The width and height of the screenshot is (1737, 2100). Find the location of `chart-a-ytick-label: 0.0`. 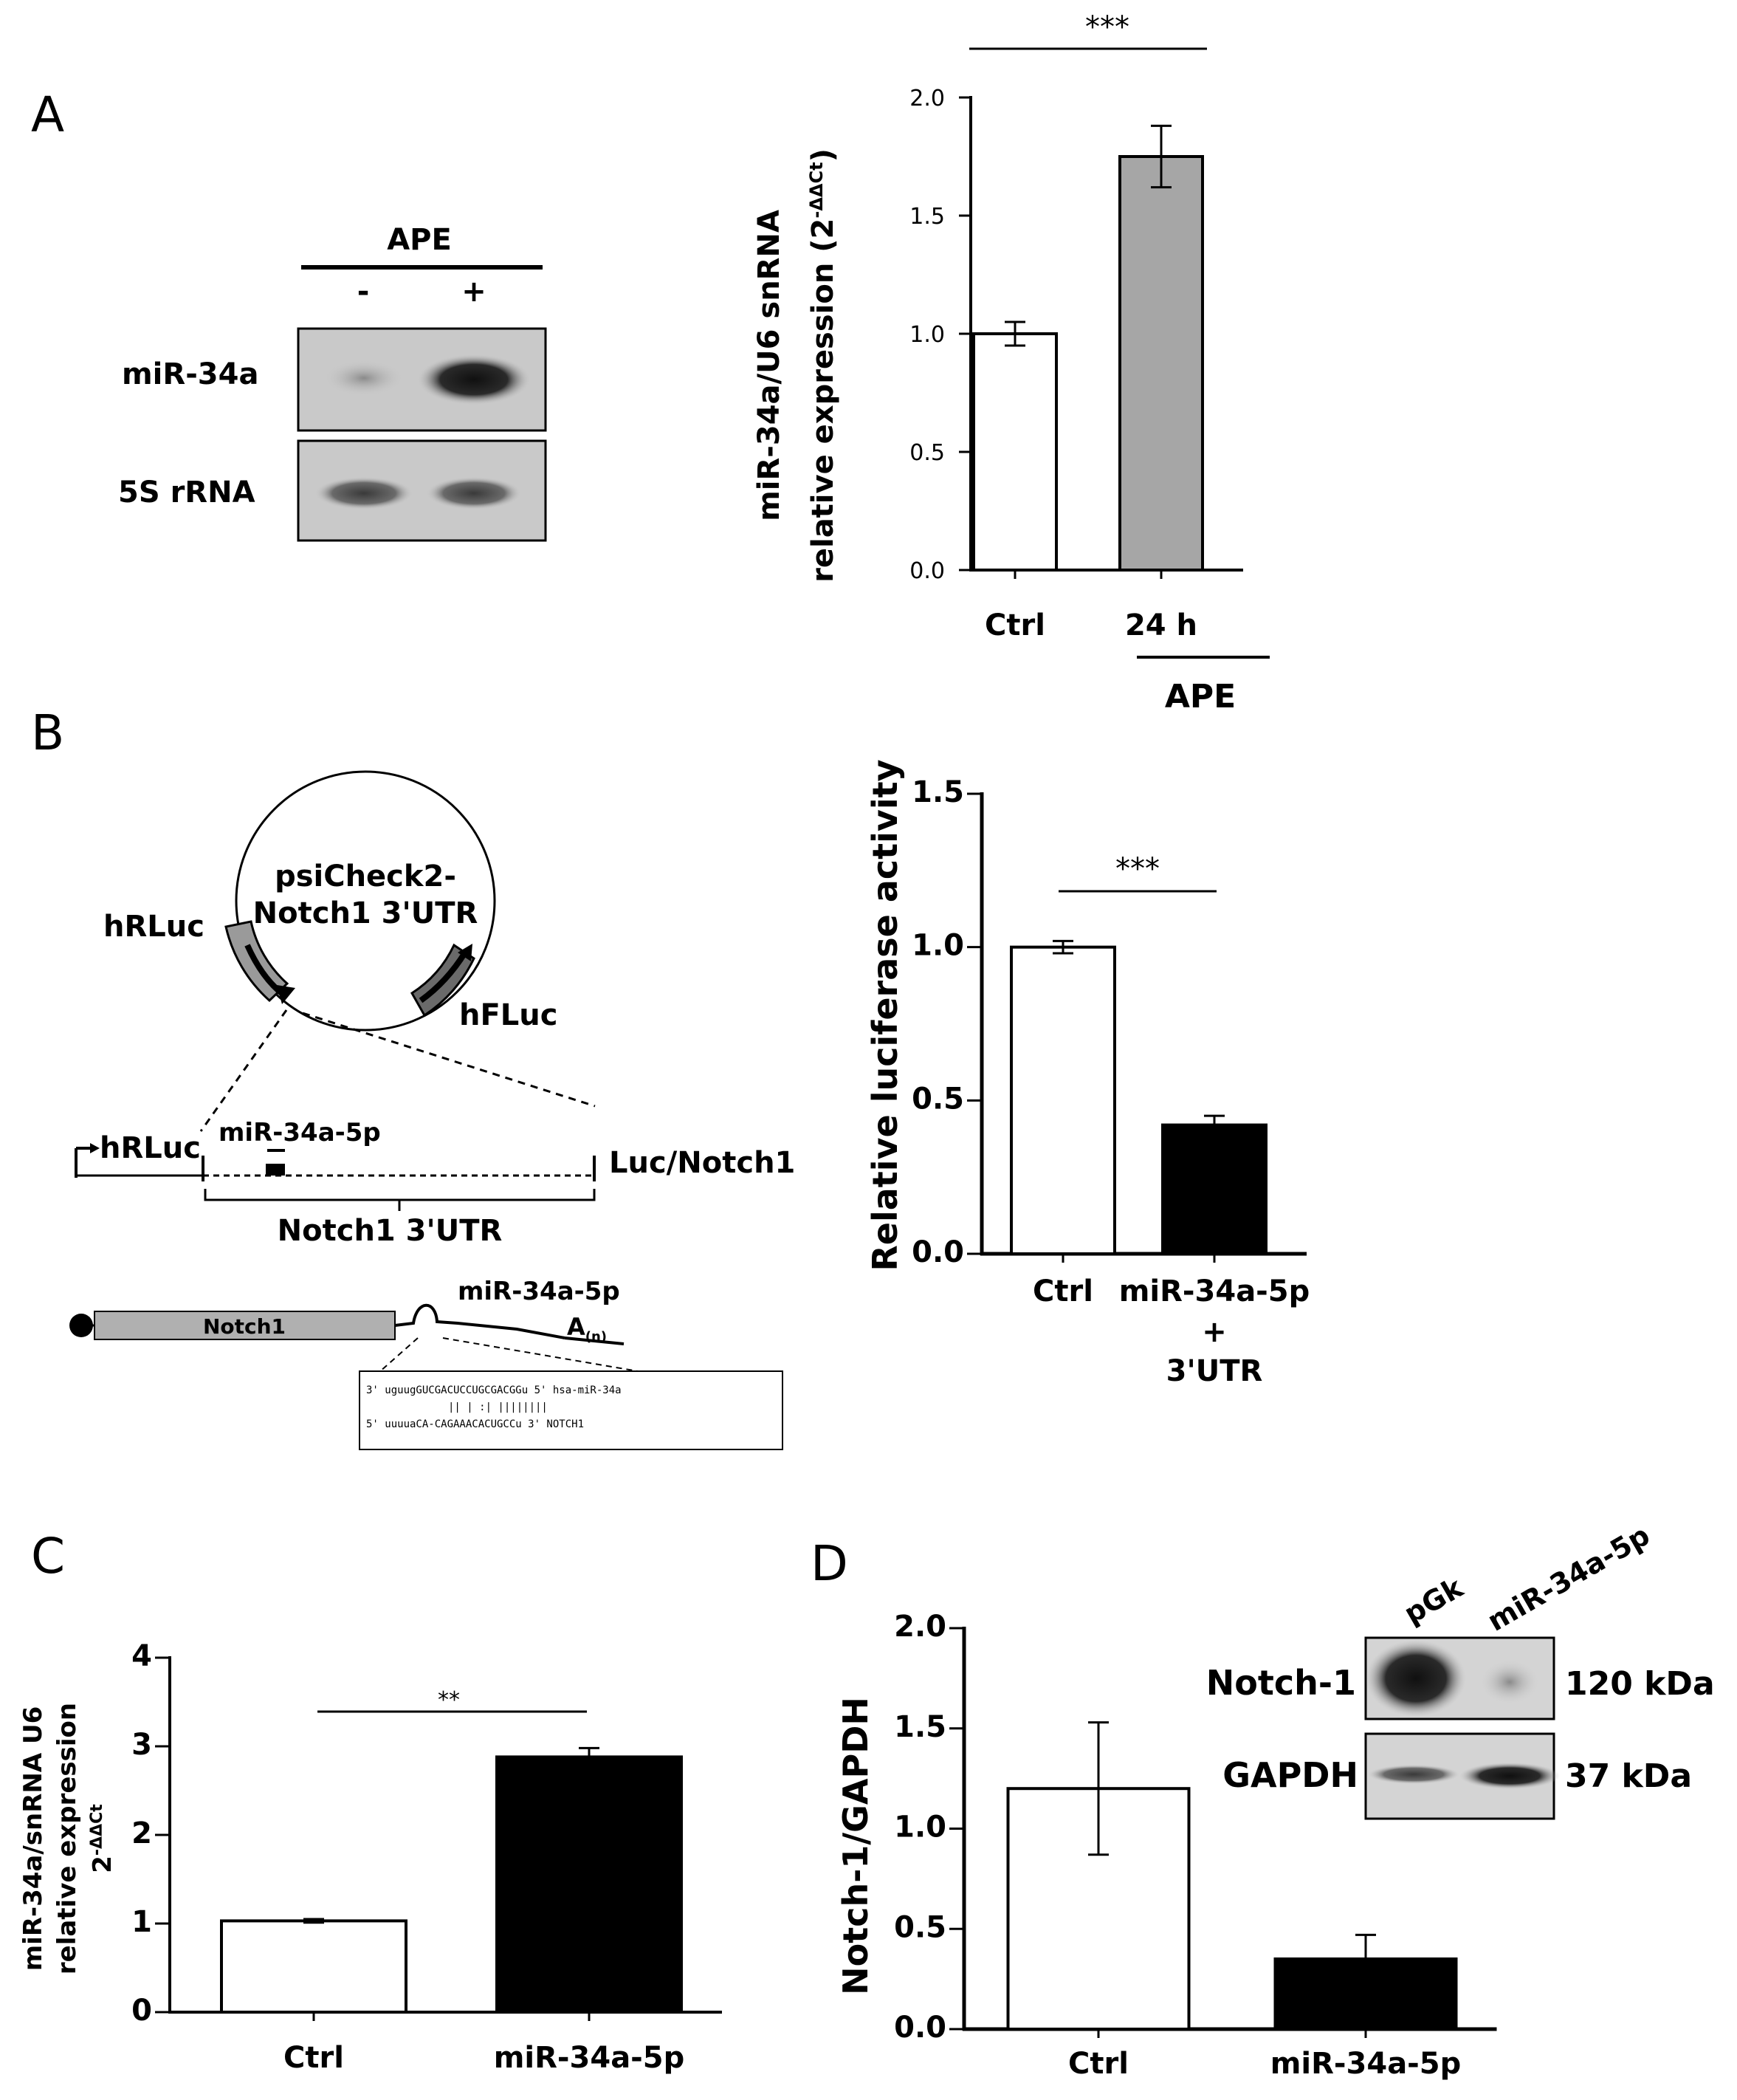

chart-a-ytick-label: 0.0 is located at coordinates (927, 571).